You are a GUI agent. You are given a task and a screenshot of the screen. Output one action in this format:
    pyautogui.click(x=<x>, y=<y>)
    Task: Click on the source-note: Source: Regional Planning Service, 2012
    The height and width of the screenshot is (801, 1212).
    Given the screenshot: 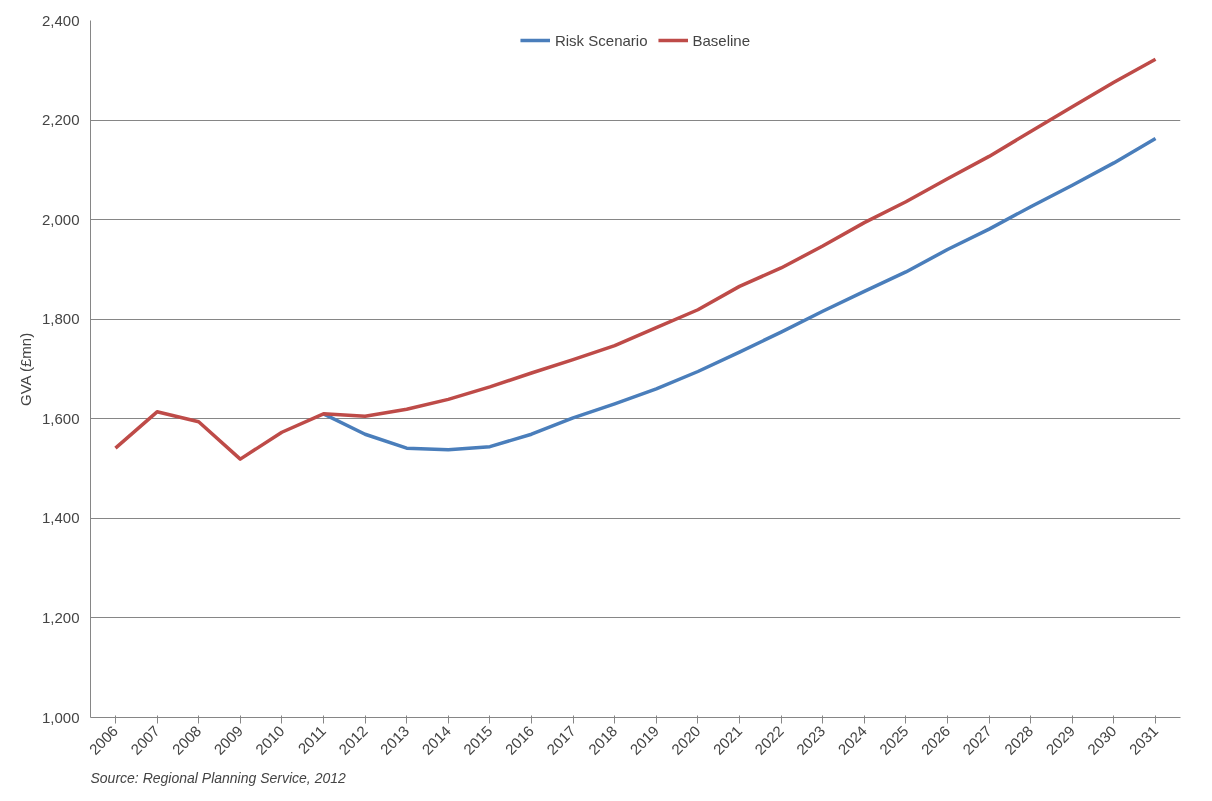 What is the action you would take?
    pyautogui.click(x=218, y=777)
    